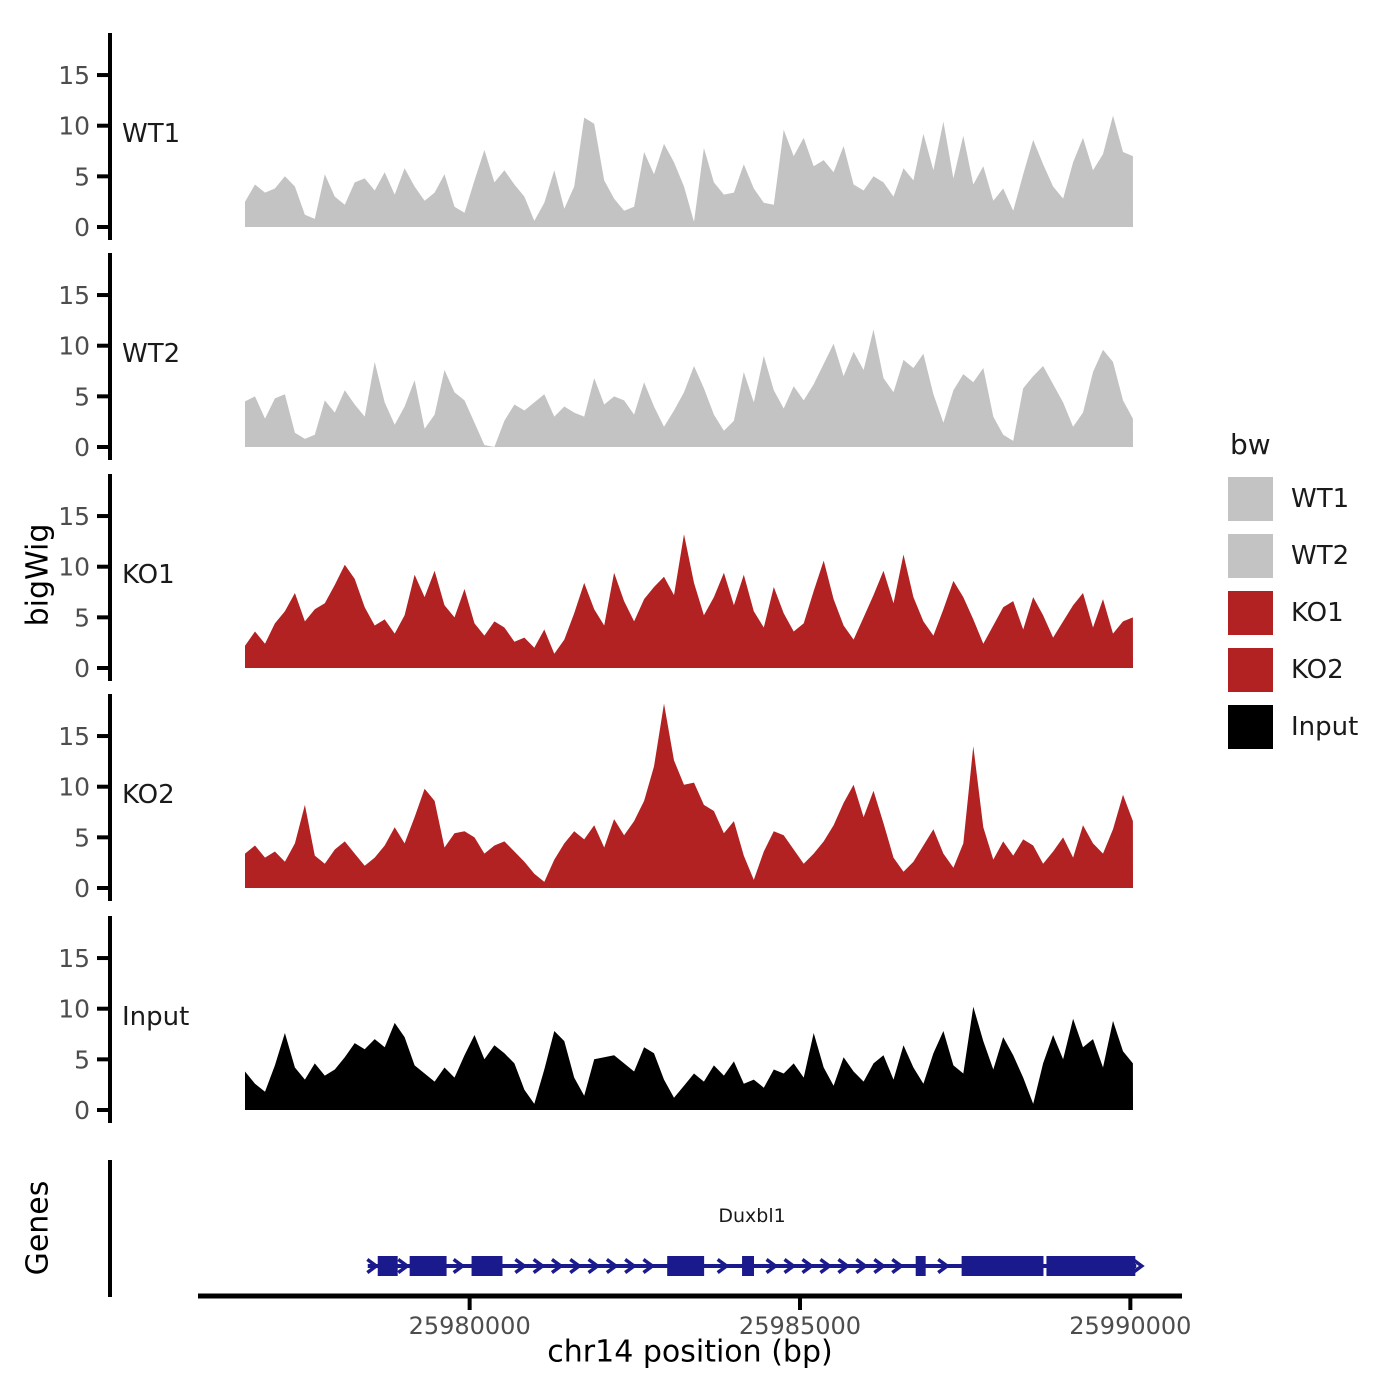 Image resolution: width=1400 pixels, height=1400 pixels. What do you see at coordinates (751, 1216) in the screenshot?
I see `gene-label: Duxbl1` at bounding box center [751, 1216].